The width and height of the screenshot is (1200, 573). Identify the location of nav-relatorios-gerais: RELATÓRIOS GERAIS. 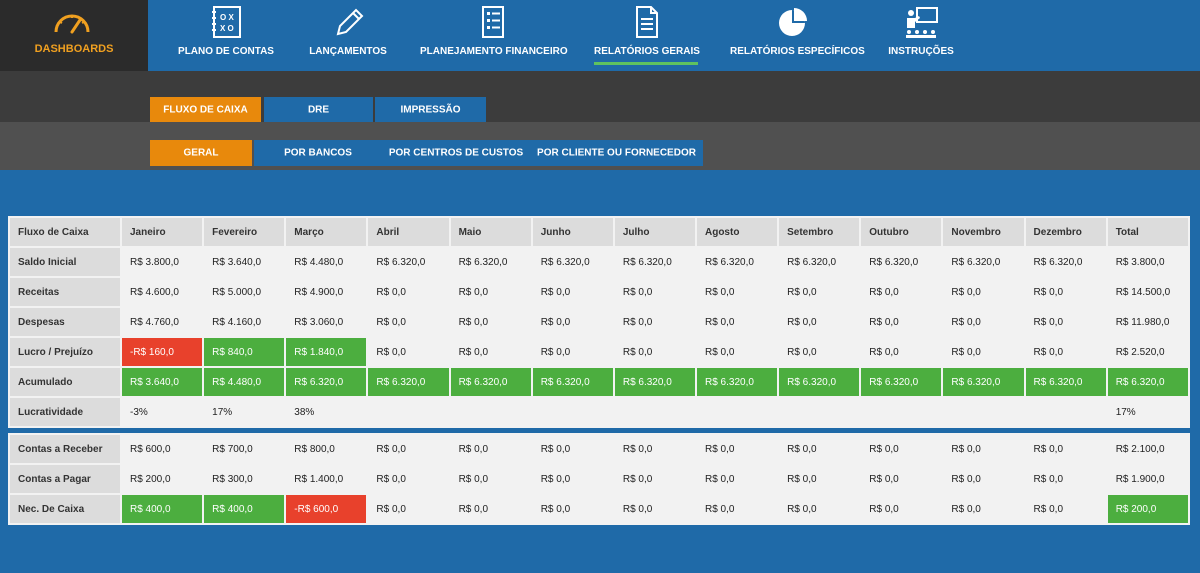
(647, 35).